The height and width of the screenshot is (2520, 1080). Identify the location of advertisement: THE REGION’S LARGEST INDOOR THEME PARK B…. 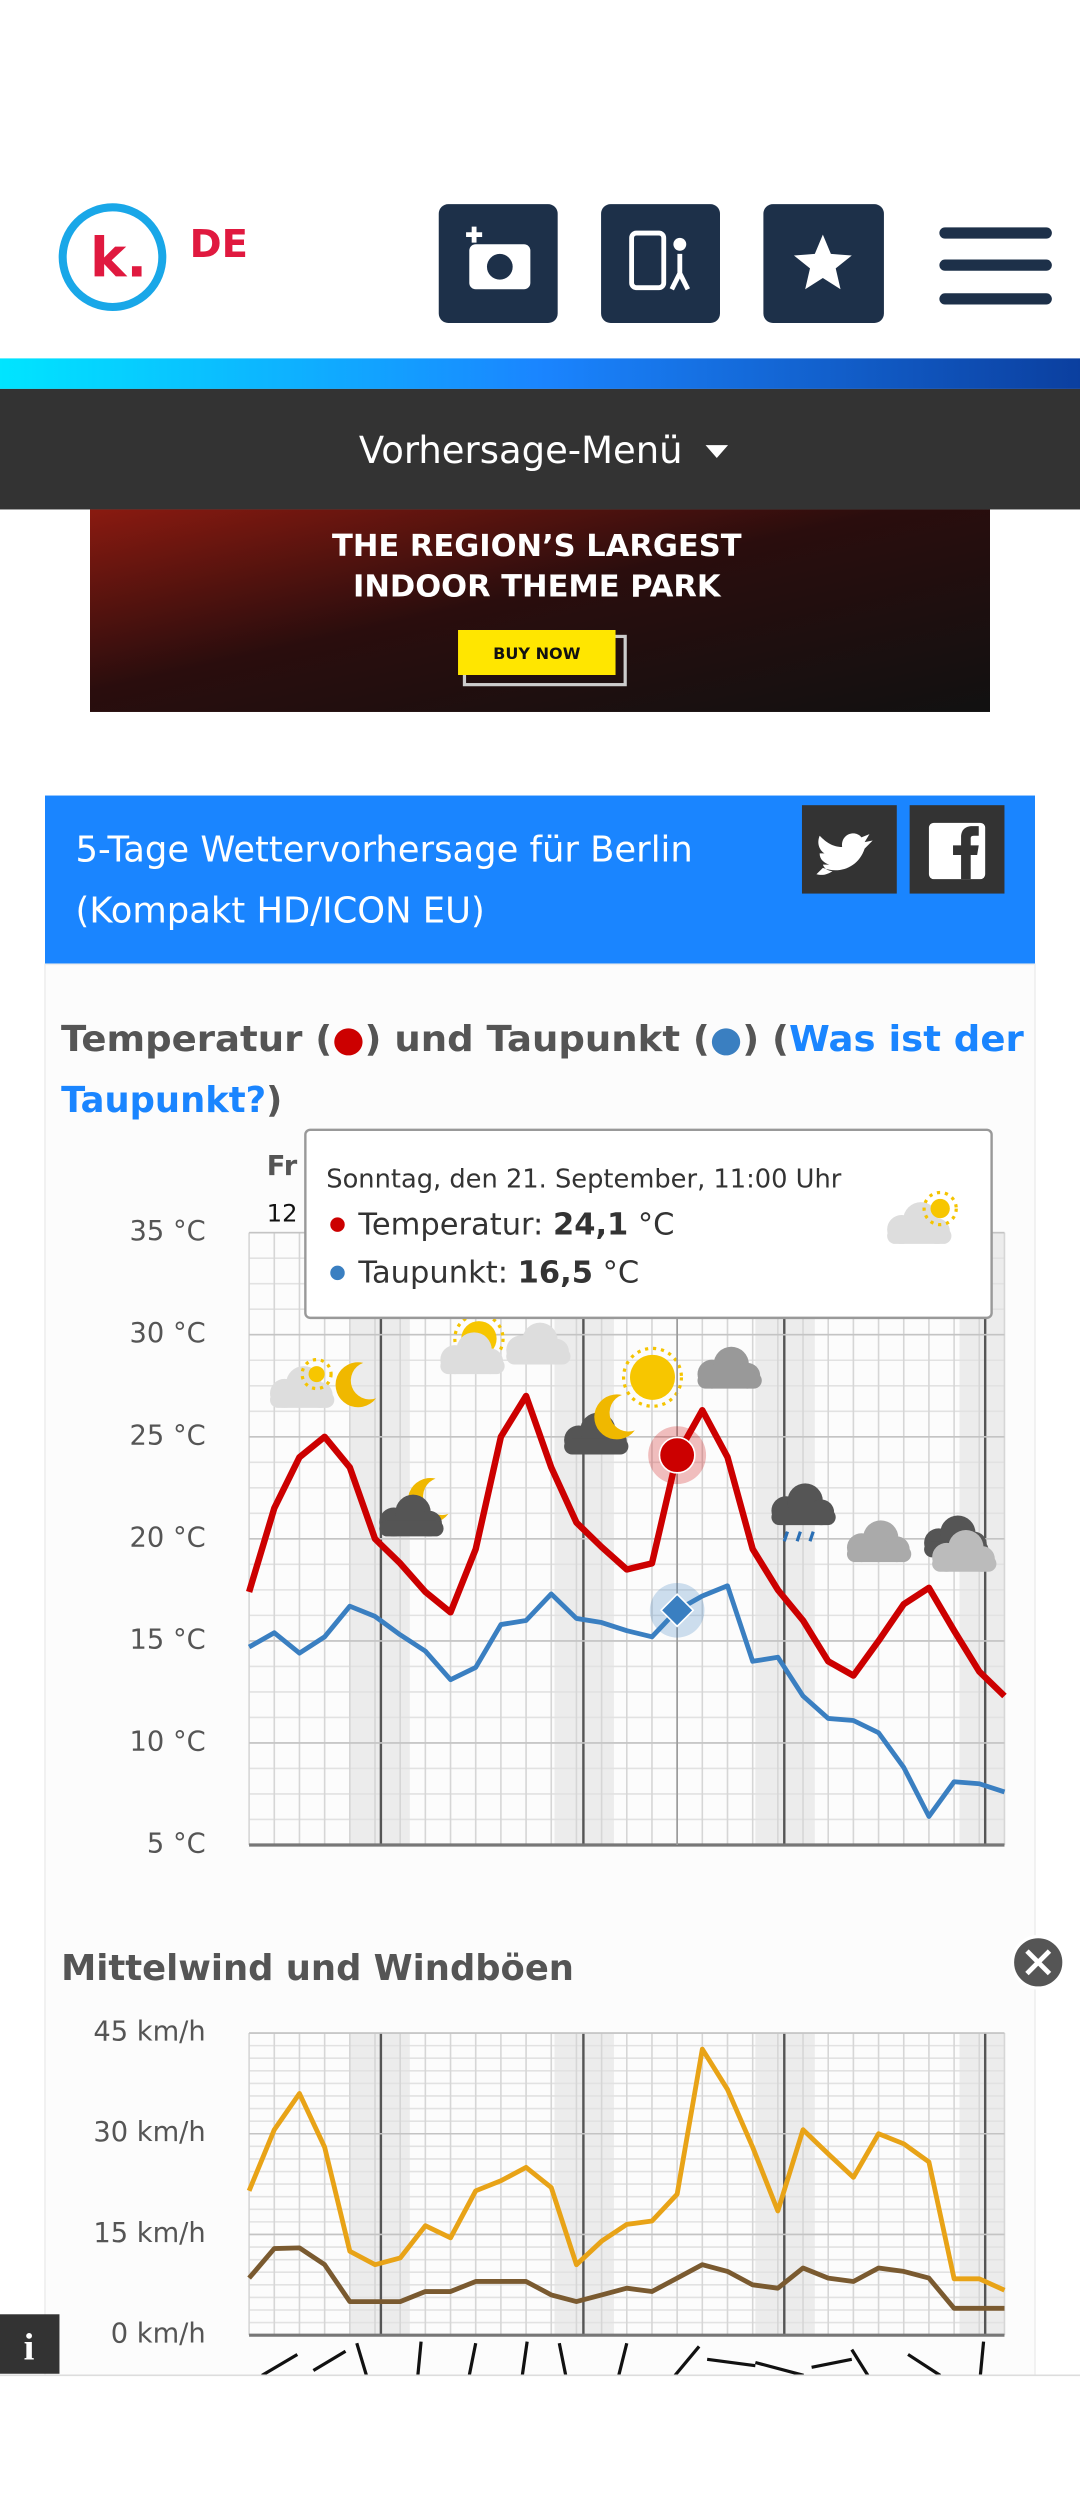
(540, 610).